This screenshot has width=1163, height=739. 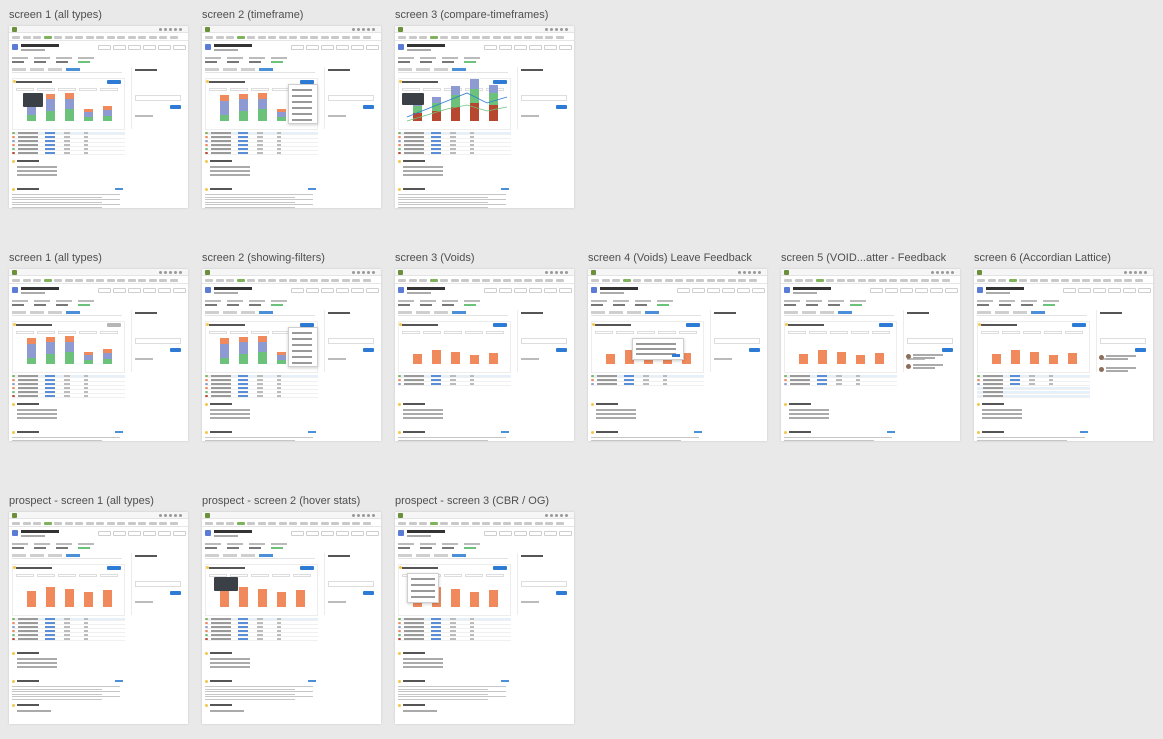 I want to click on artboard-label: screen 1 (all types), so click(x=55, y=258).